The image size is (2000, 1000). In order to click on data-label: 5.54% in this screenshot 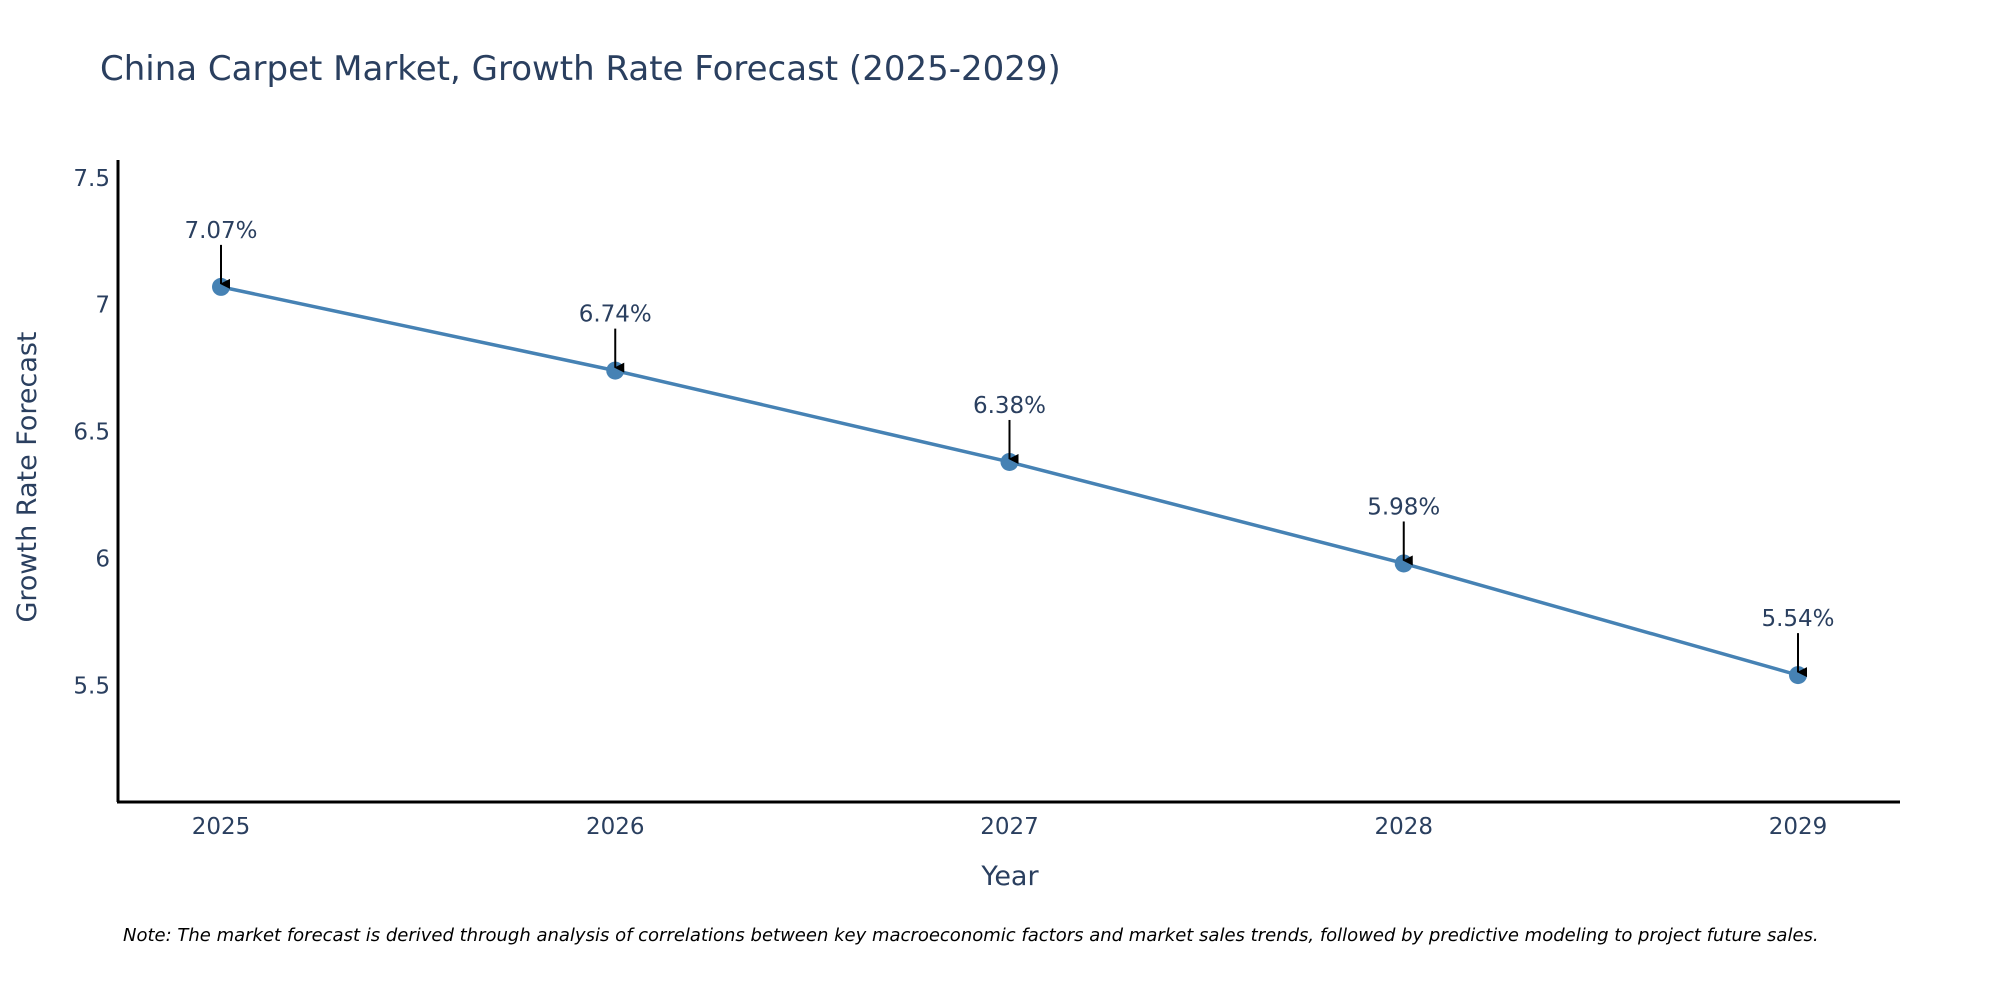, I will do `click(1797, 619)`.